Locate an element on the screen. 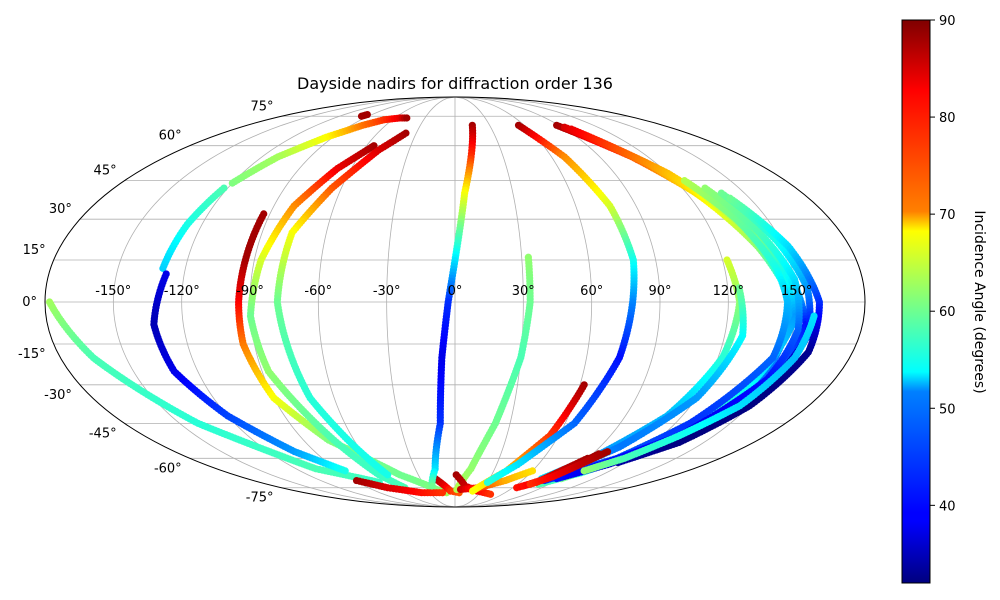 This screenshot has width=1000, height=600. colorbar-tick-label: 60 is located at coordinates (947, 312).